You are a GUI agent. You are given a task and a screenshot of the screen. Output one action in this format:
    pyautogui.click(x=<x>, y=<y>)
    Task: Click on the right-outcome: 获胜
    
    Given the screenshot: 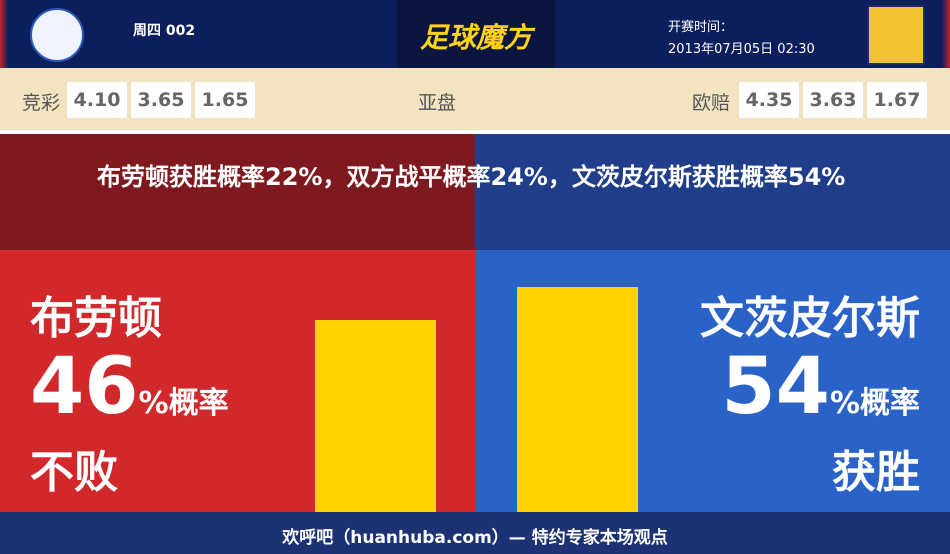 What is the action you would take?
    pyautogui.click(x=876, y=472)
    